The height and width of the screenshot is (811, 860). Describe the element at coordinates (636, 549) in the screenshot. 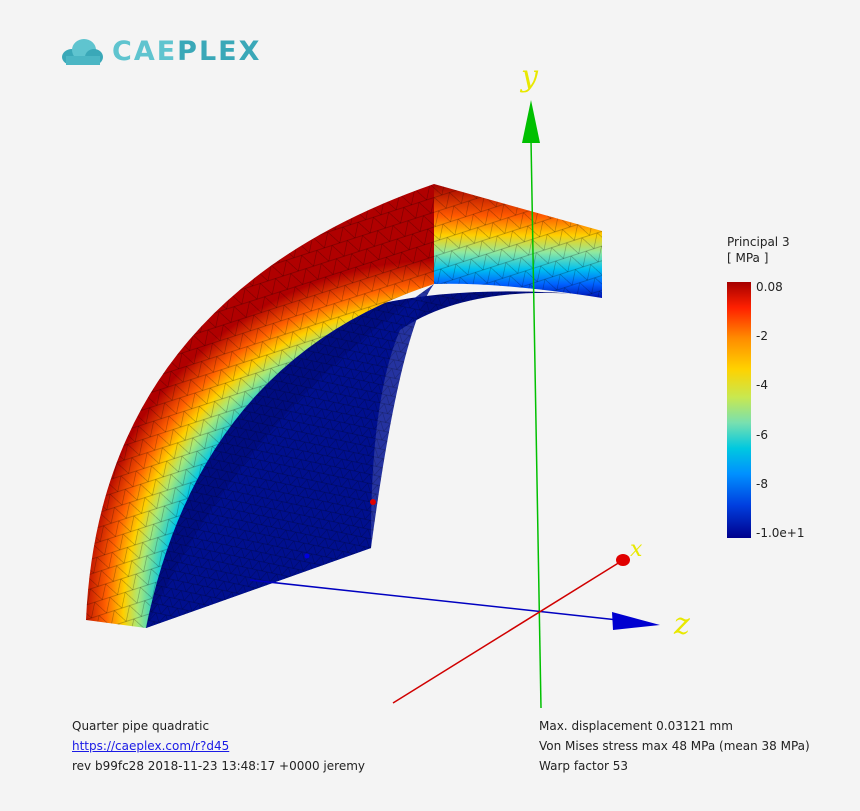

I see `axis-x-label: x` at that location.